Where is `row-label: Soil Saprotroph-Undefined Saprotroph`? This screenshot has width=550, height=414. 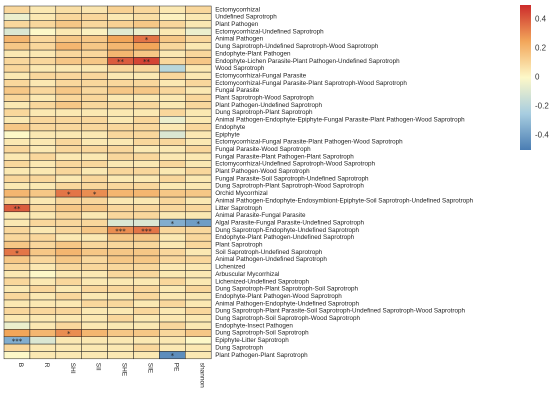
row-label: Soil Saprotroph-Undefined Saprotroph is located at coordinates (269, 252).